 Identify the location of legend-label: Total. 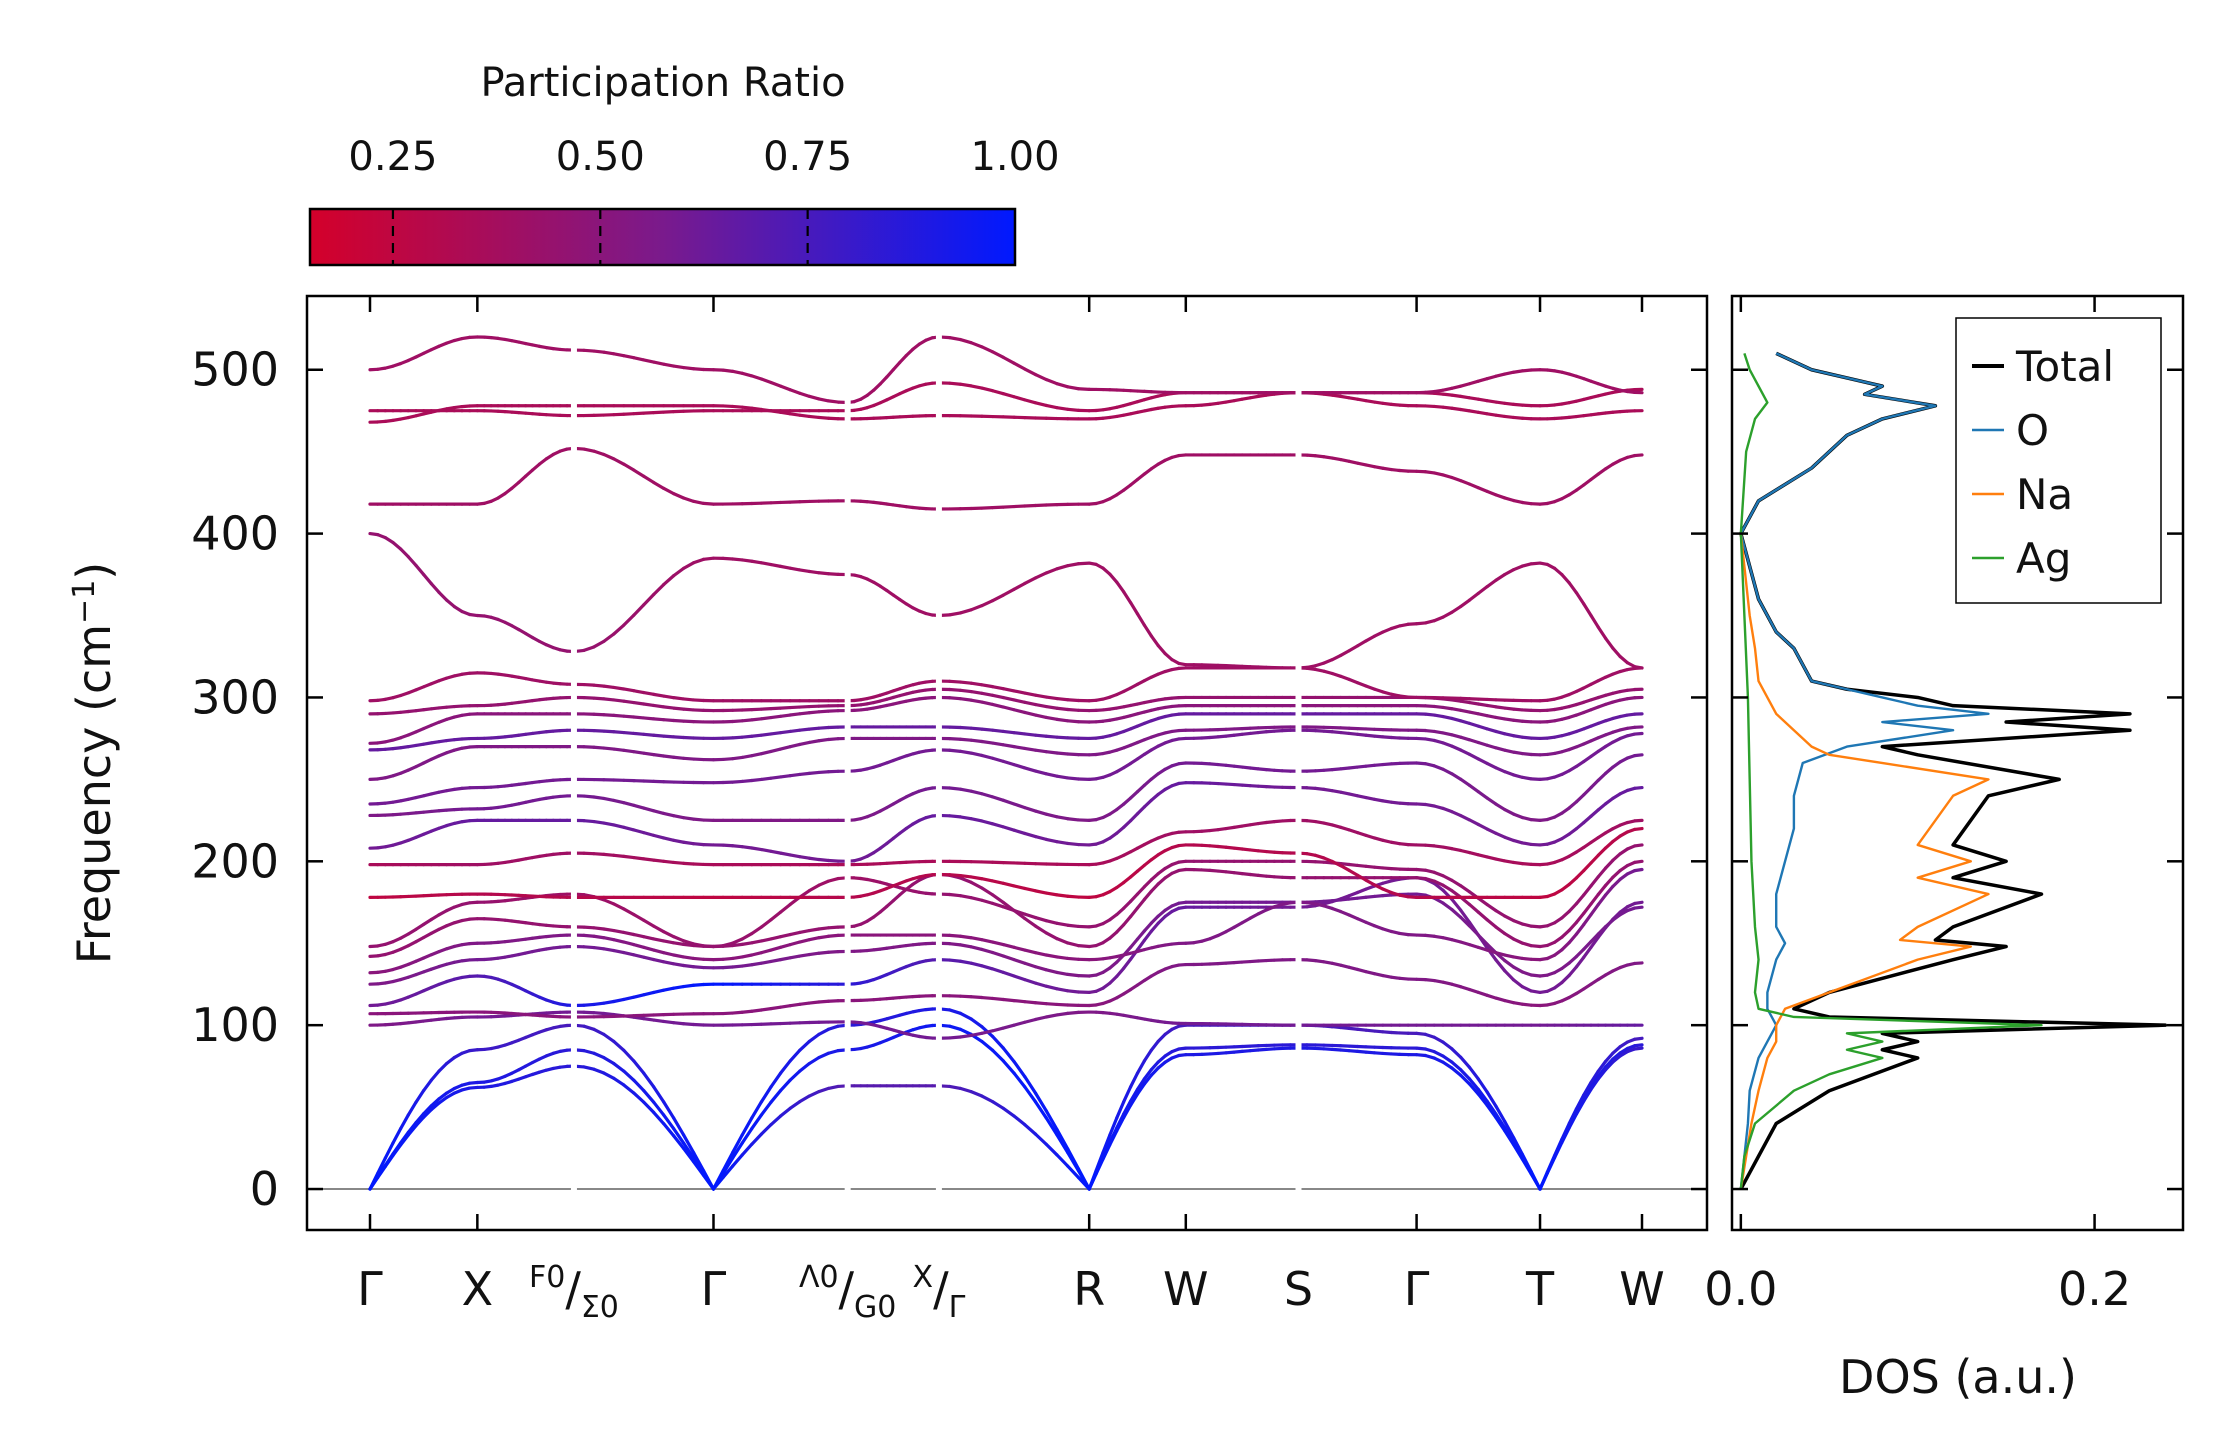
(2064, 366).